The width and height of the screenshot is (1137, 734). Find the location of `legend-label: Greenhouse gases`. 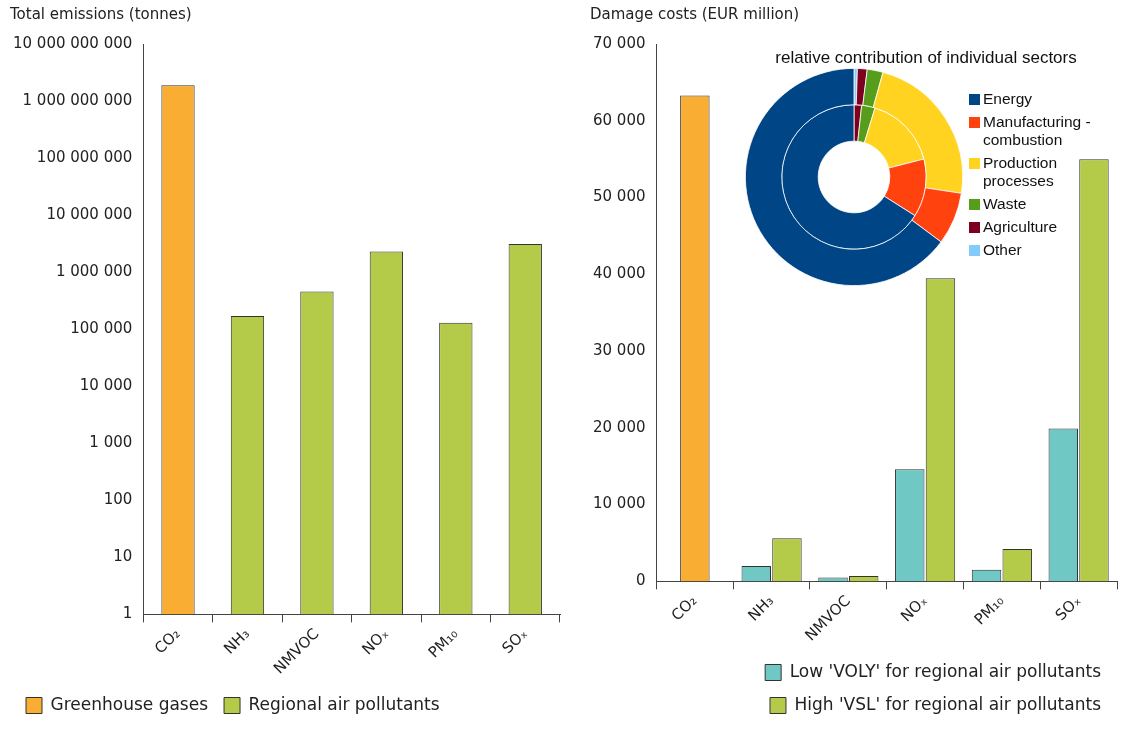

legend-label: Greenhouse gases is located at coordinates (129, 703).